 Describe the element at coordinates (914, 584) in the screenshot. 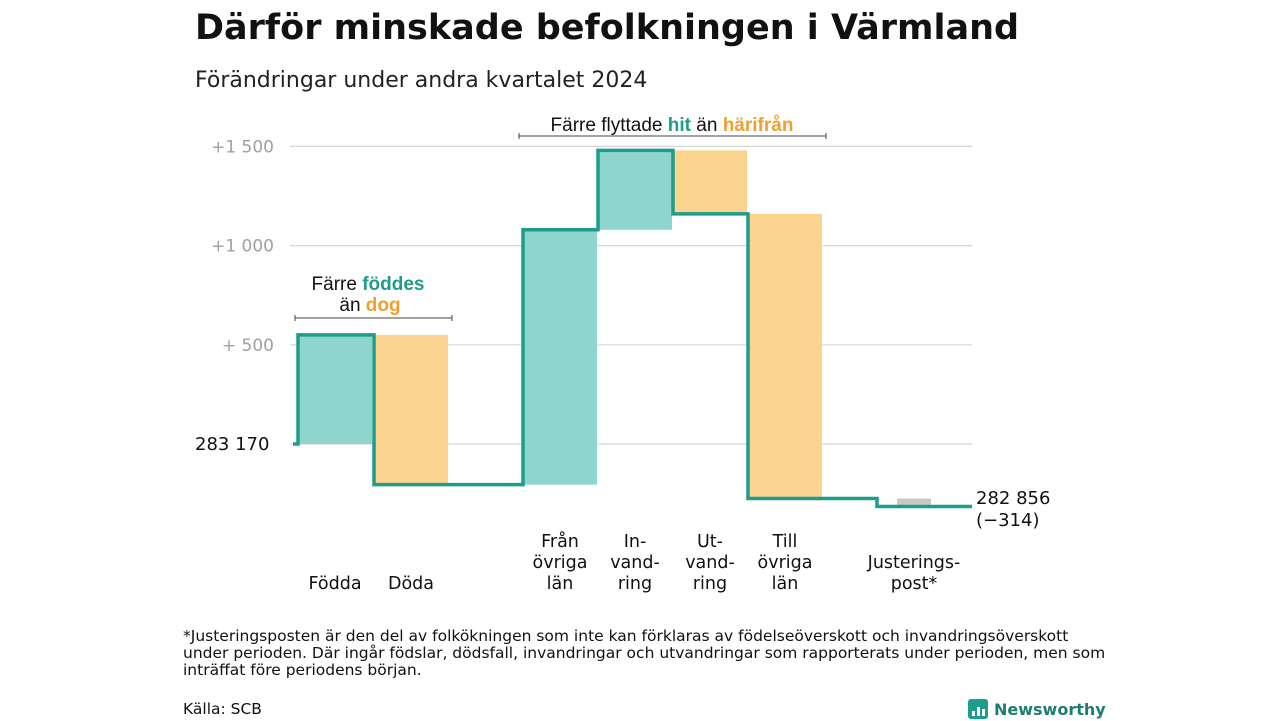

I see `x-category-label: post*` at that location.